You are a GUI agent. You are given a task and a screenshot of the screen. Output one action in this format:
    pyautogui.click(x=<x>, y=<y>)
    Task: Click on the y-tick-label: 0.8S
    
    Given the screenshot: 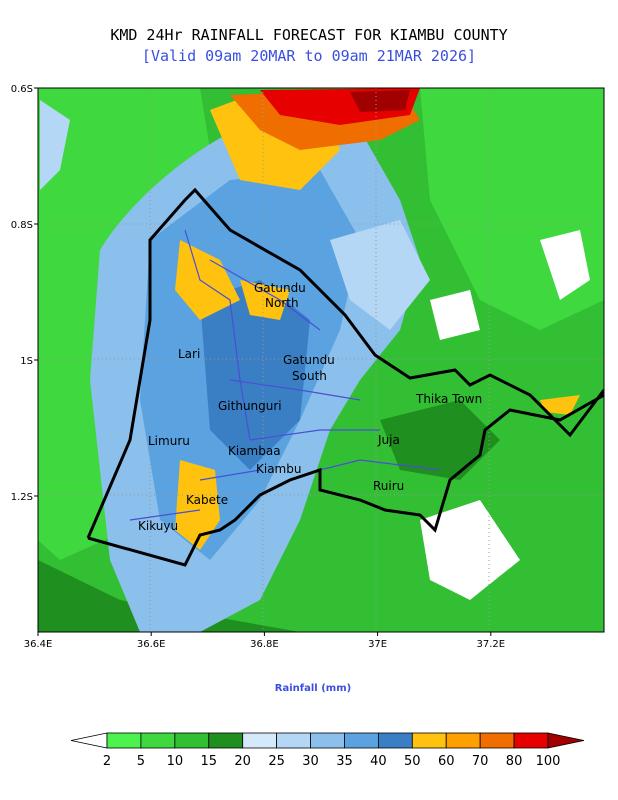 What is the action you would take?
    pyautogui.click(x=22, y=225)
    